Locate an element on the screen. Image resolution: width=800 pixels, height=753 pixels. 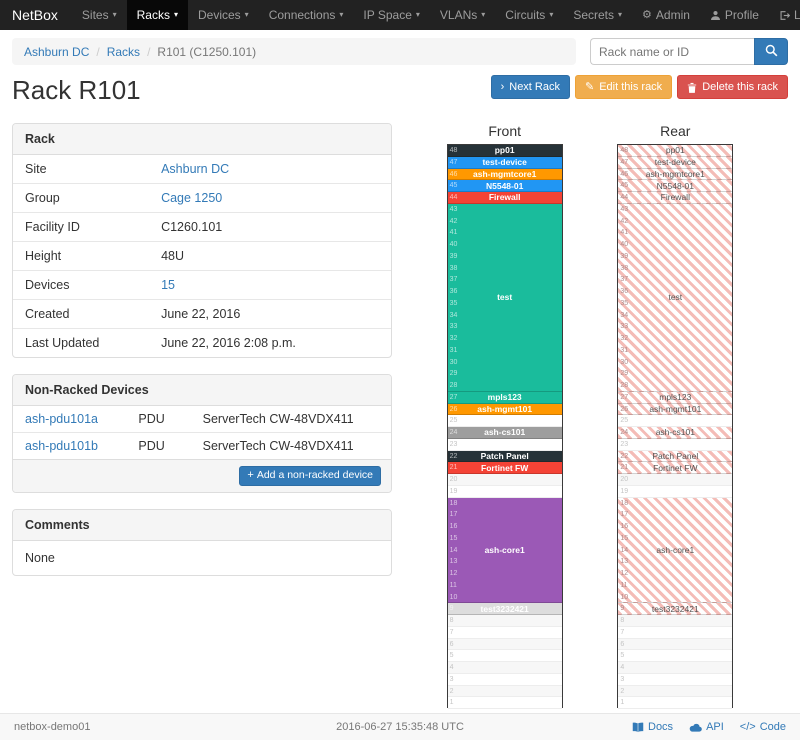
nav-item-secrets: Secrets ▾ is located at coordinates (597, 15).